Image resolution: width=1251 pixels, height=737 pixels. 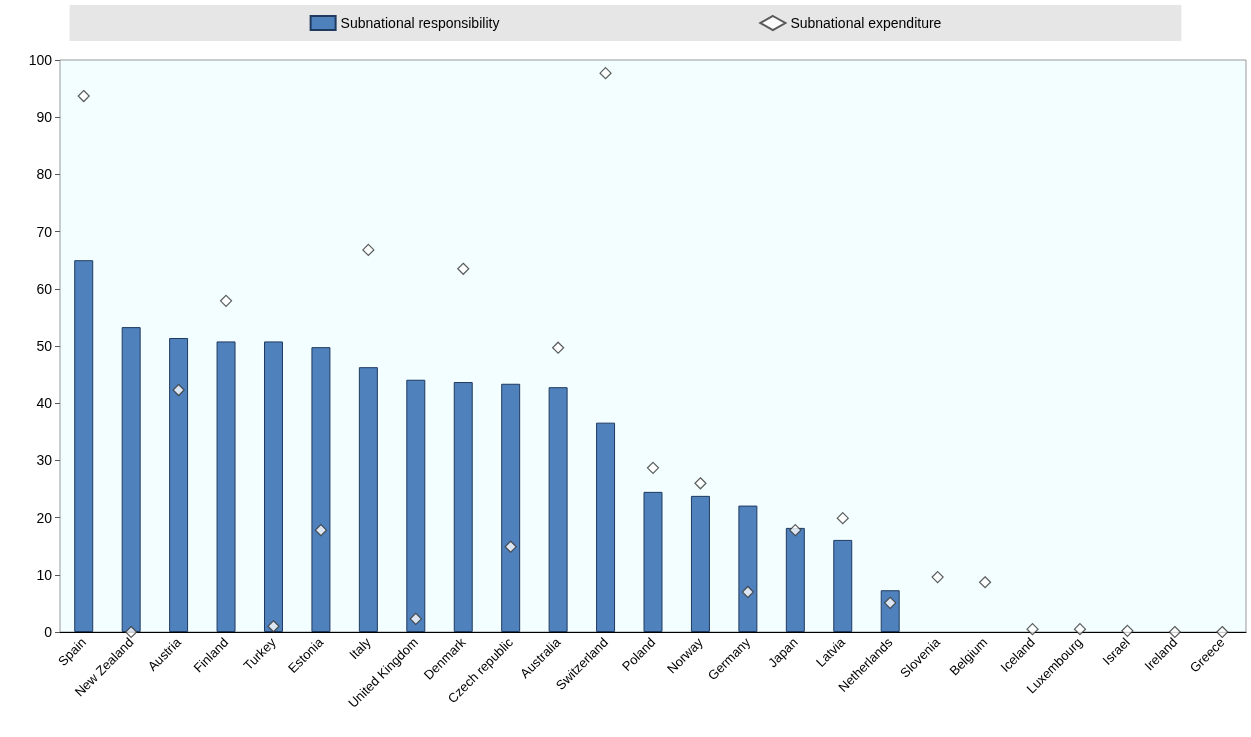 What do you see at coordinates (420, 23) in the screenshot?
I see `legend-label: Subnational responsibility` at bounding box center [420, 23].